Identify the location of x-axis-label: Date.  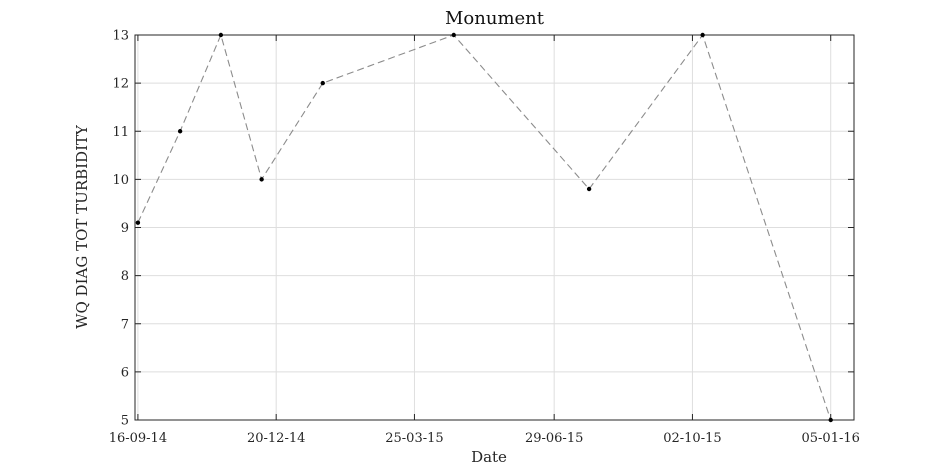
(489, 457).